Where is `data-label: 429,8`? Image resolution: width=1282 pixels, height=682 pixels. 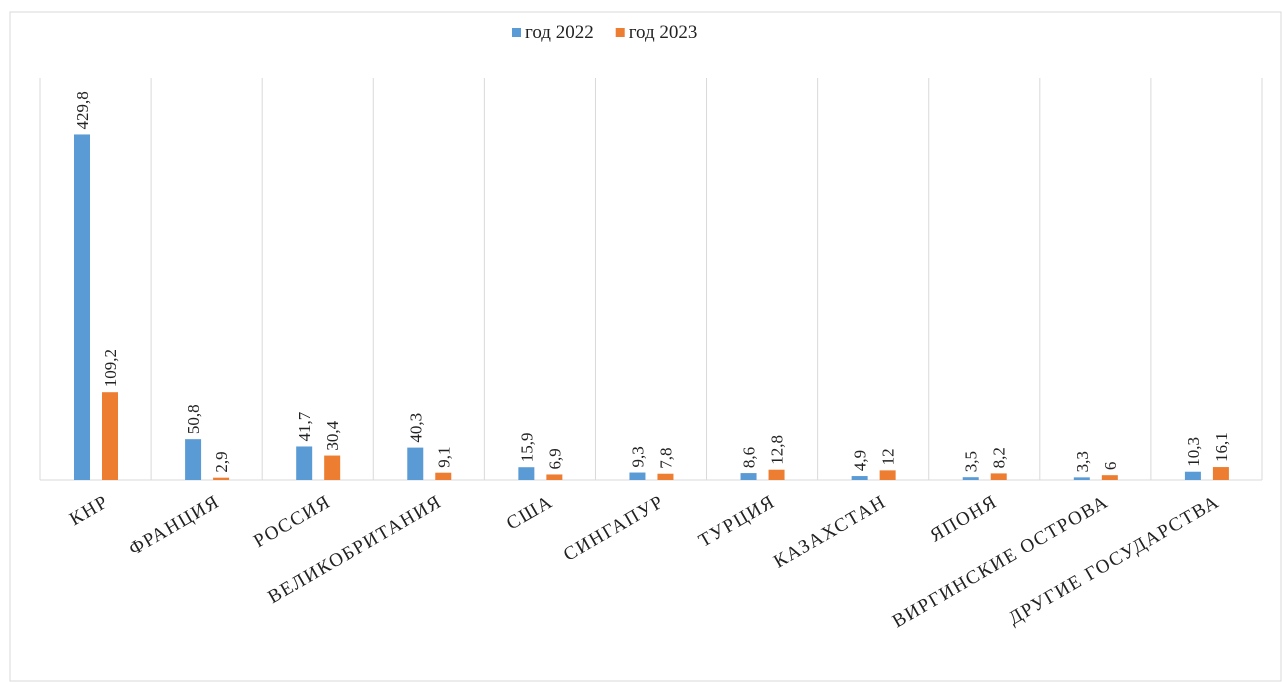
data-label: 429,8 is located at coordinates (82, 110).